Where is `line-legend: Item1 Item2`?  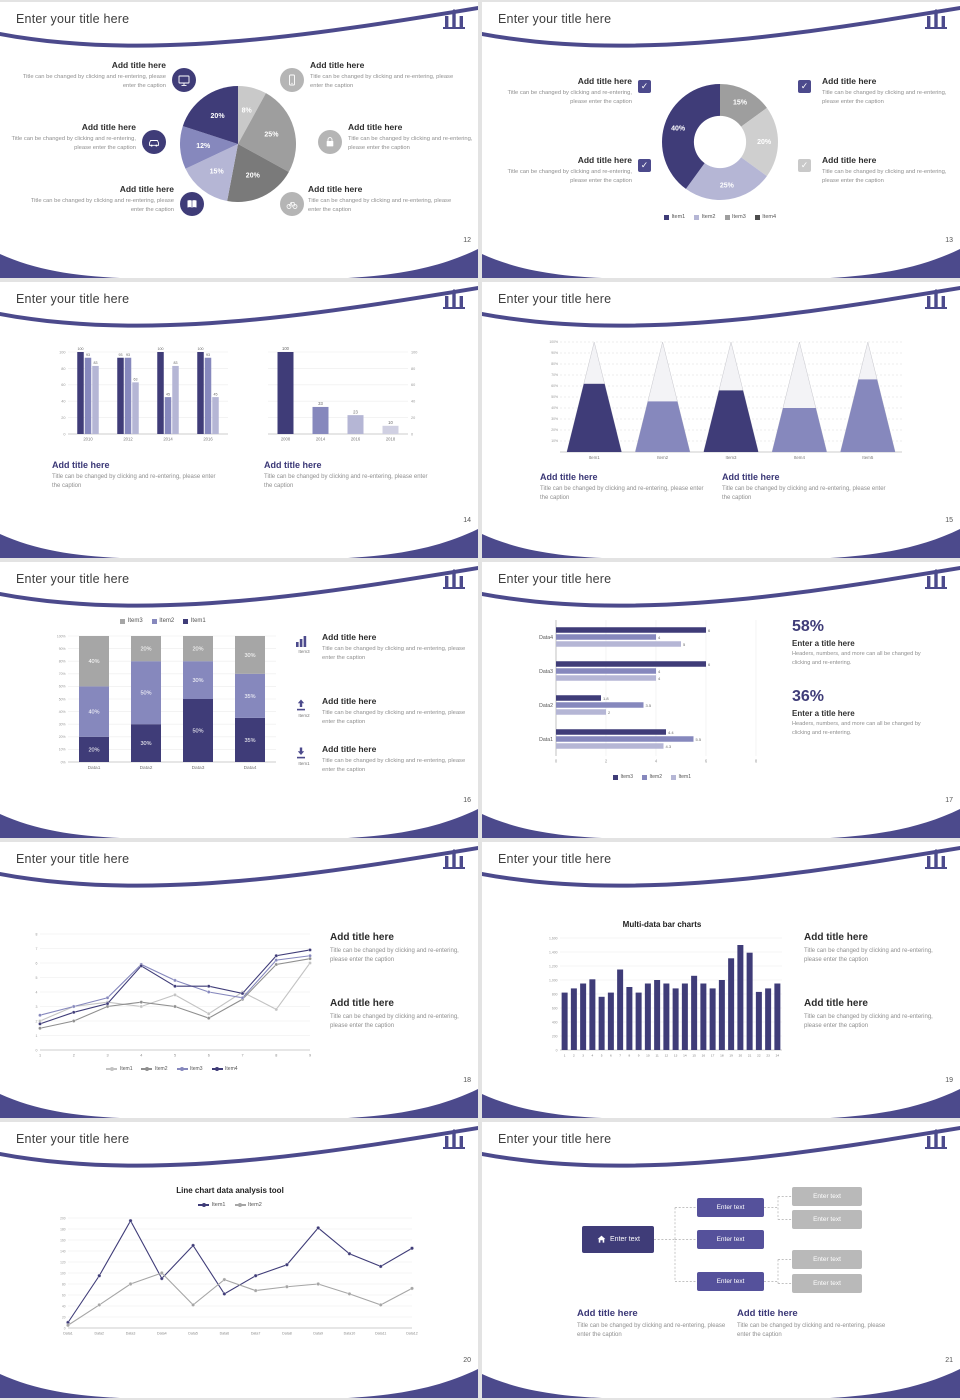
line-legend: Item1 Item2 is located at coordinates (230, 1205).